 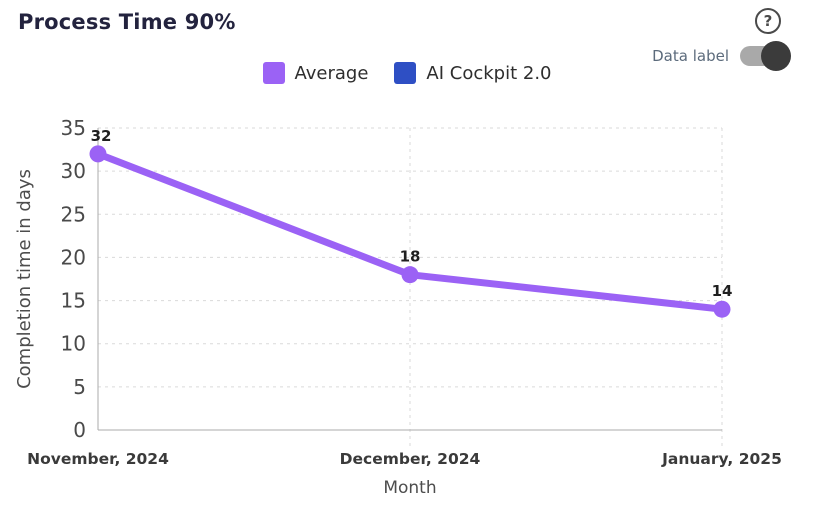 I want to click on y-tick-label: 30, so click(x=73, y=171).